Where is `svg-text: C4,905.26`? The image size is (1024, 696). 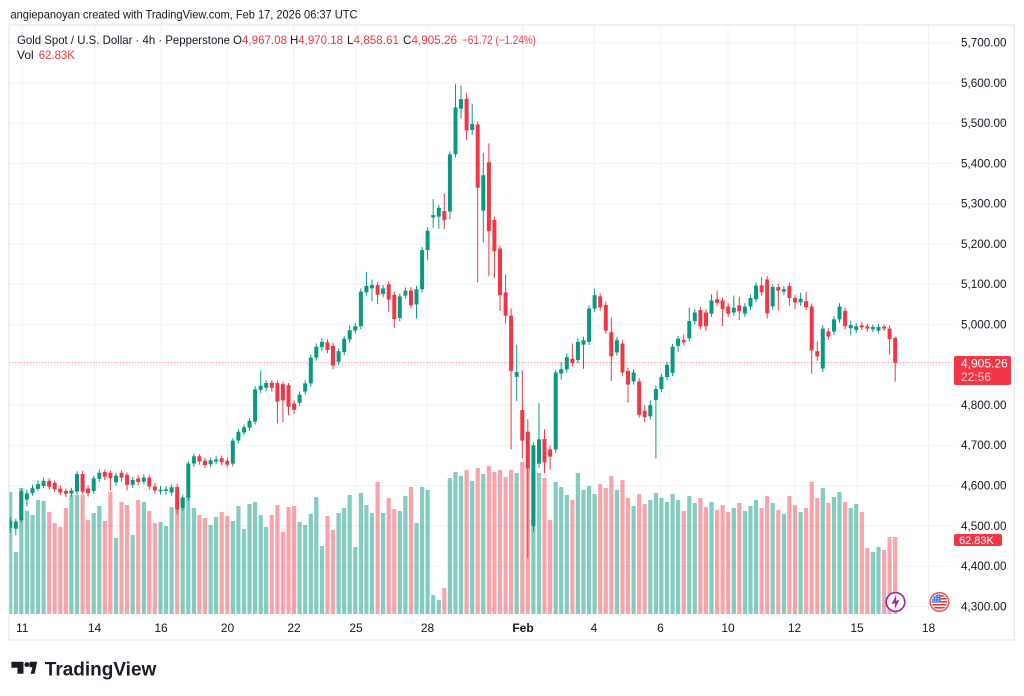
svg-text: C4,905.26 is located at coordinates (430, 40).